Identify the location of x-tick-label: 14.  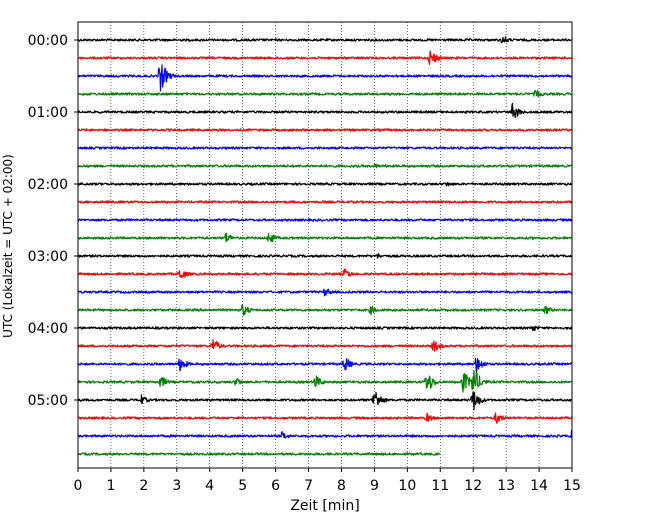
(539, 486).